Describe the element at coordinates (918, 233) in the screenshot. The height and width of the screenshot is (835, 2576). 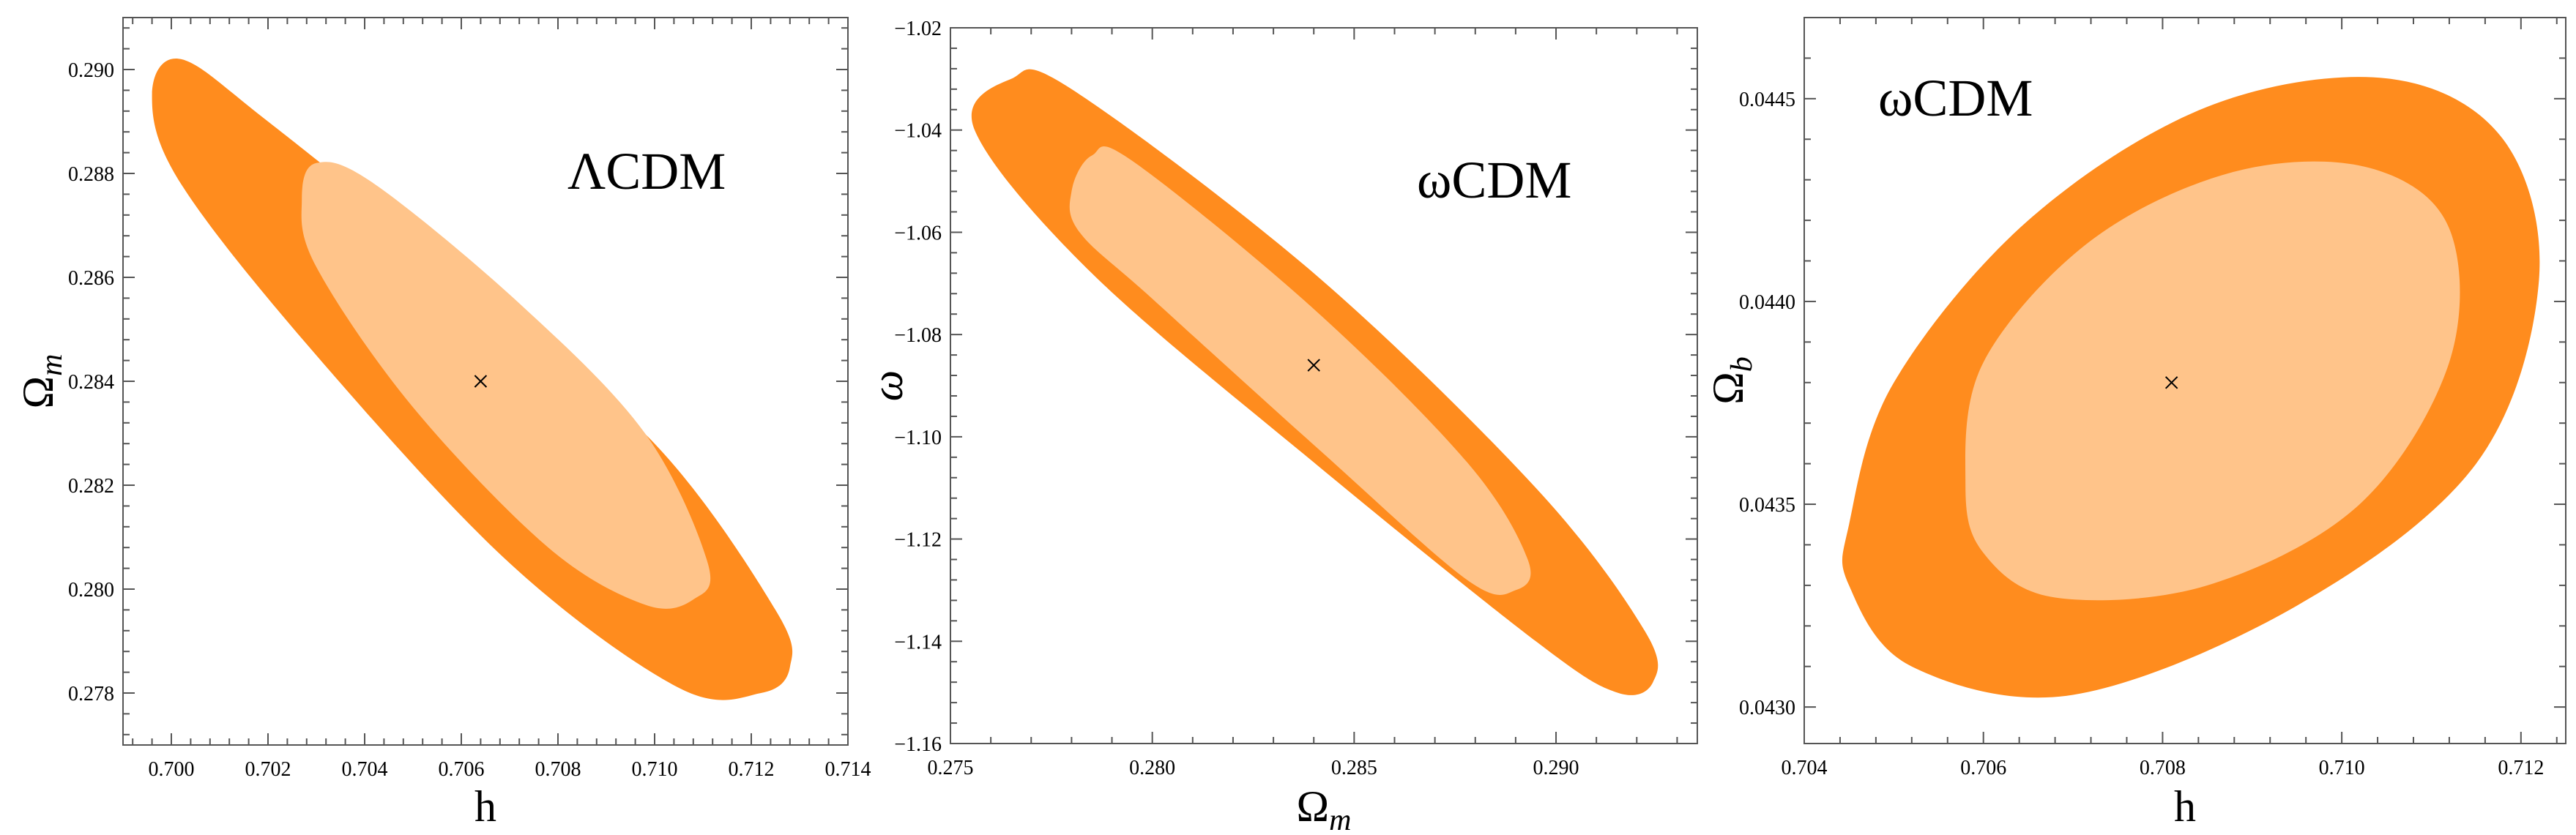
I see `y-tick-label: −1.06` at that location.